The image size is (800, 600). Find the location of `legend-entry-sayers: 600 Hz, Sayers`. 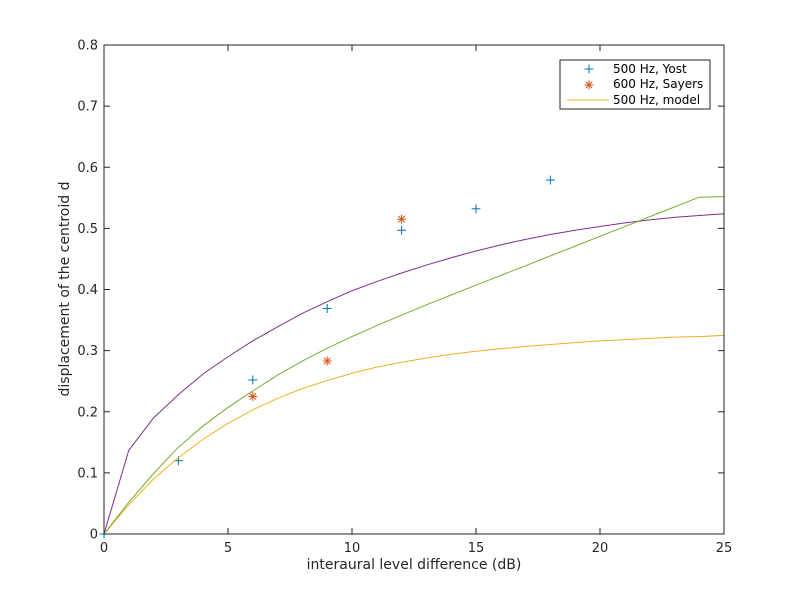

legend-entry-sayers: 600 Hz, Sayers is located at coordinates (643, 84).